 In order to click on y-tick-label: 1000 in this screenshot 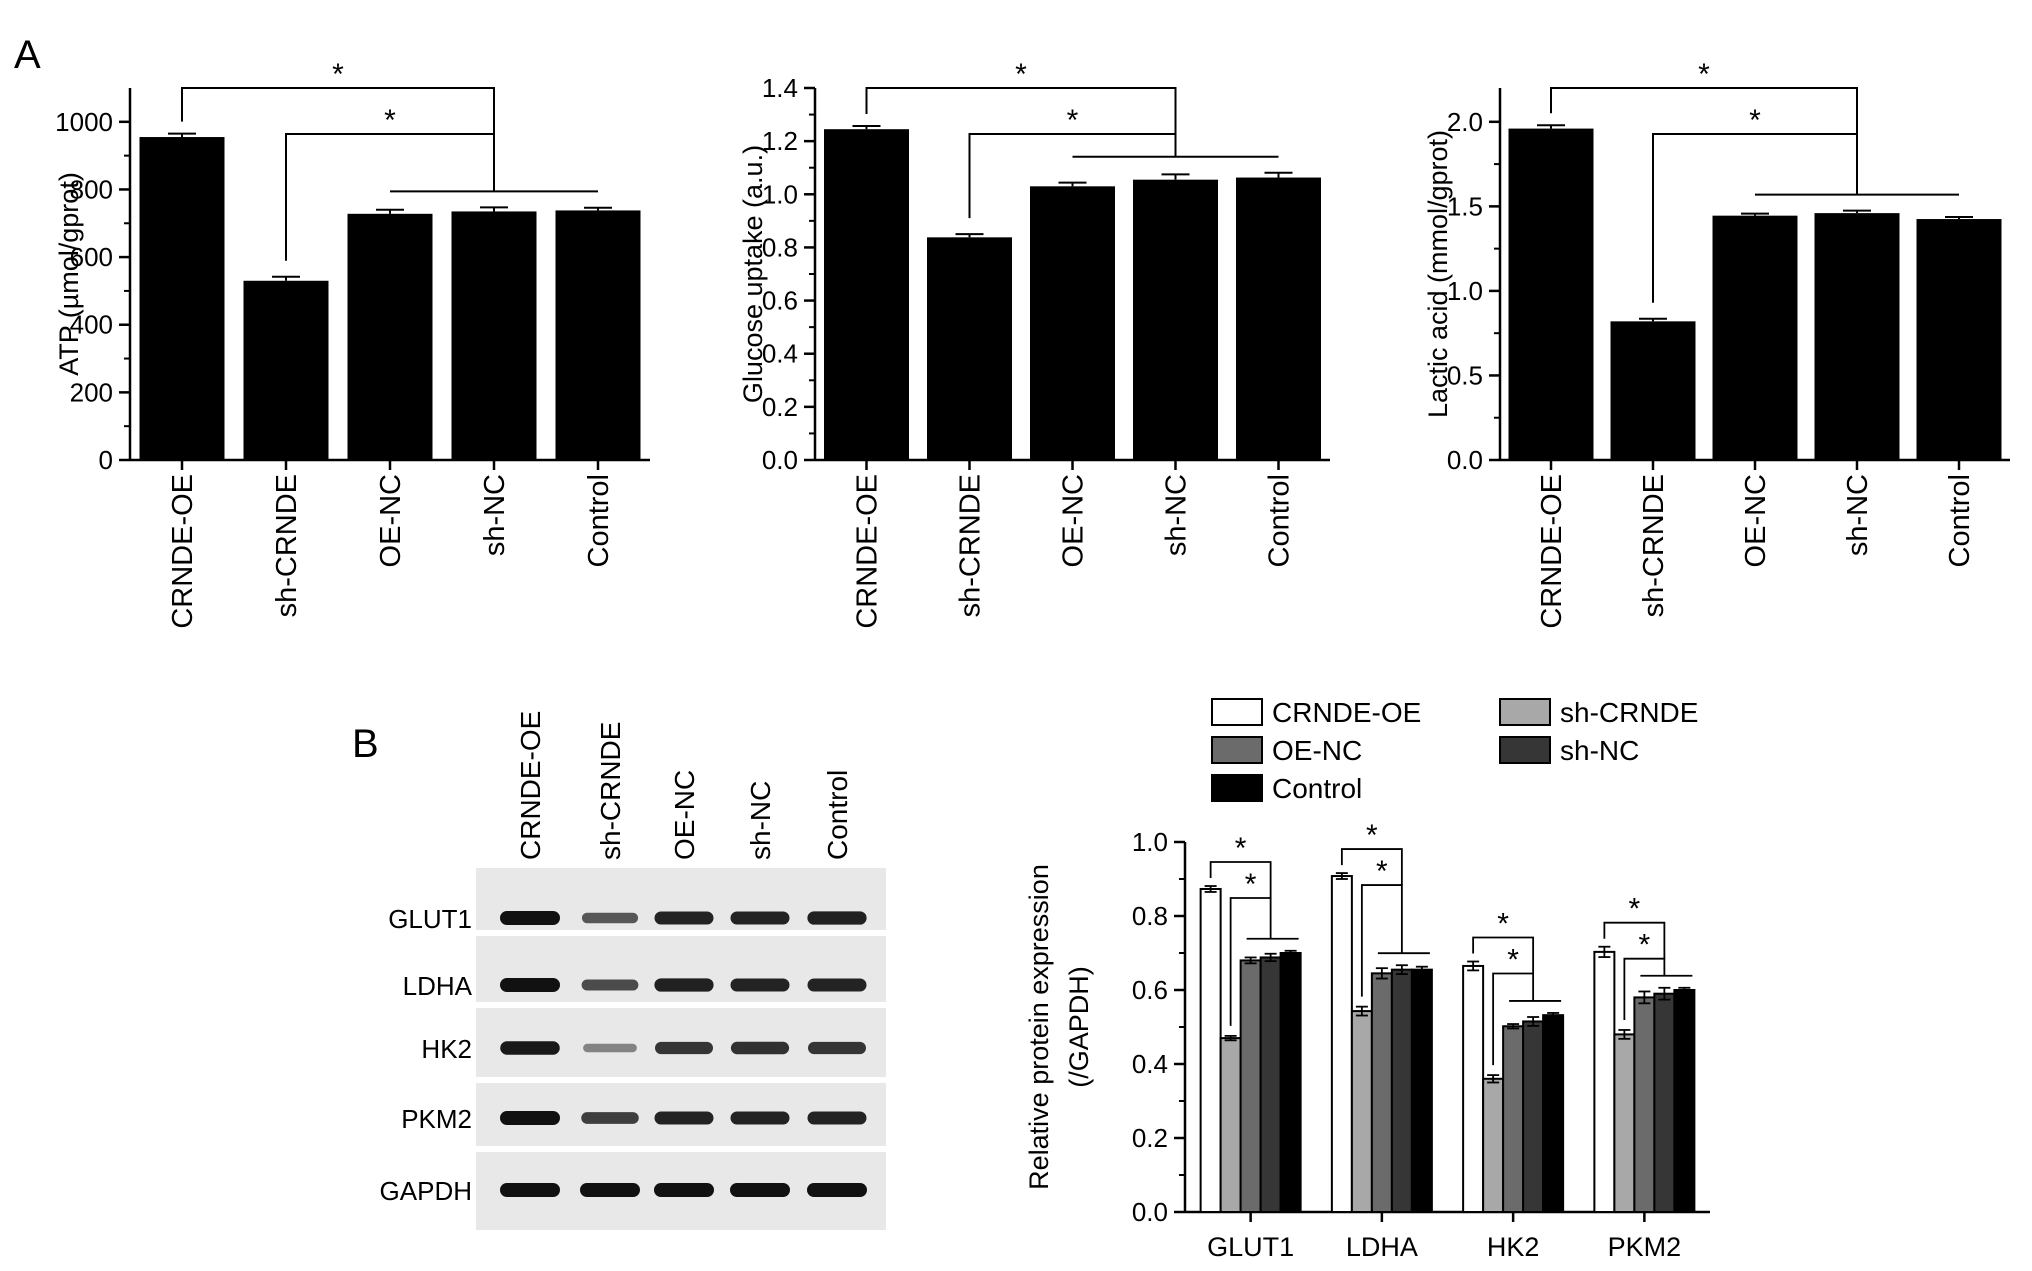, I will do `click(84, 122)`.